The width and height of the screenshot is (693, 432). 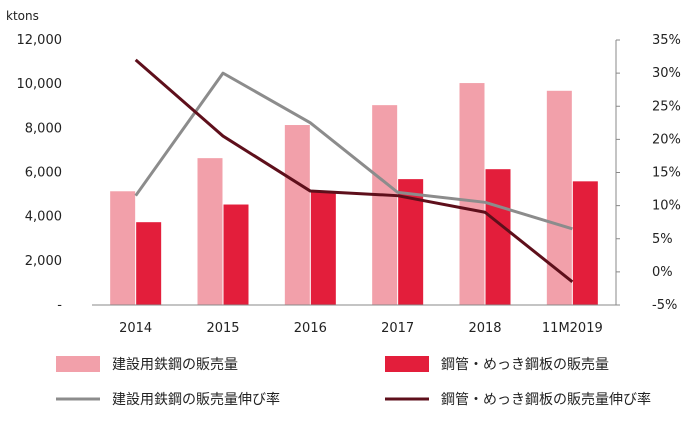 I want to click on y-right-tick-label: 10%, so click(x=666, y=206).